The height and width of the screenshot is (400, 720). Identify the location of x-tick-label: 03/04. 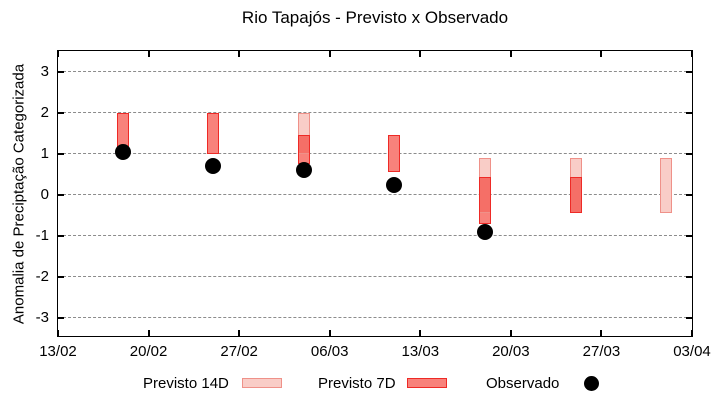
(692, 351).